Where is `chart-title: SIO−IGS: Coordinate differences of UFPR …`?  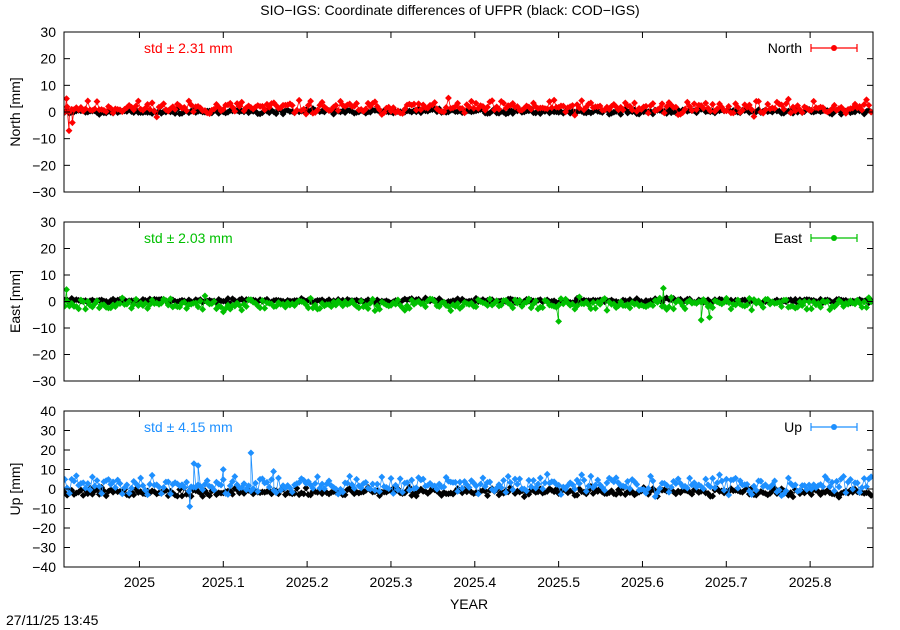 chart-title: SIO−IGS: Coordinate differences of UFPR … is located at coordinates (449, 10).